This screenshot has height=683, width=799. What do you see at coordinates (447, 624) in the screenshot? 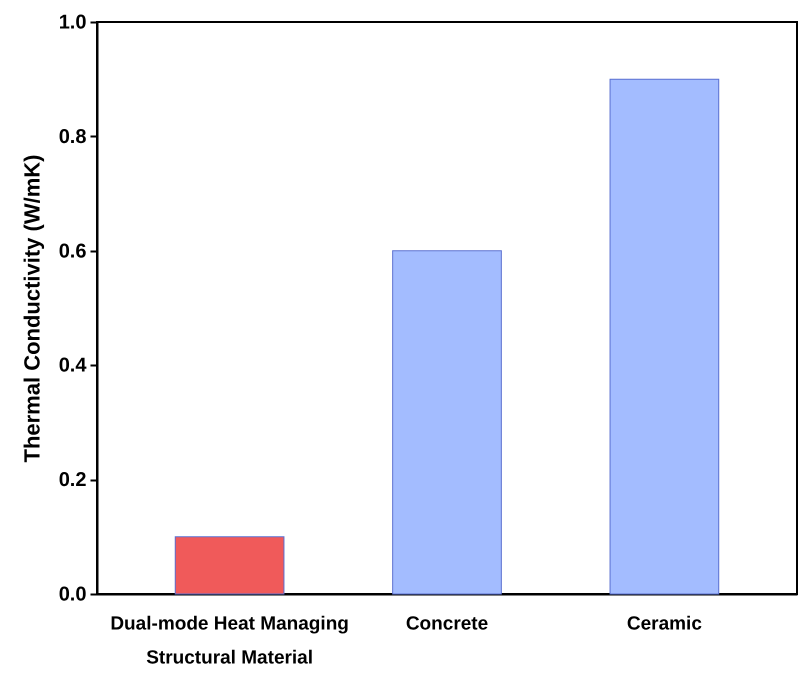
I see `x-tick-label: Concrete` at bounding box center [447, 624].